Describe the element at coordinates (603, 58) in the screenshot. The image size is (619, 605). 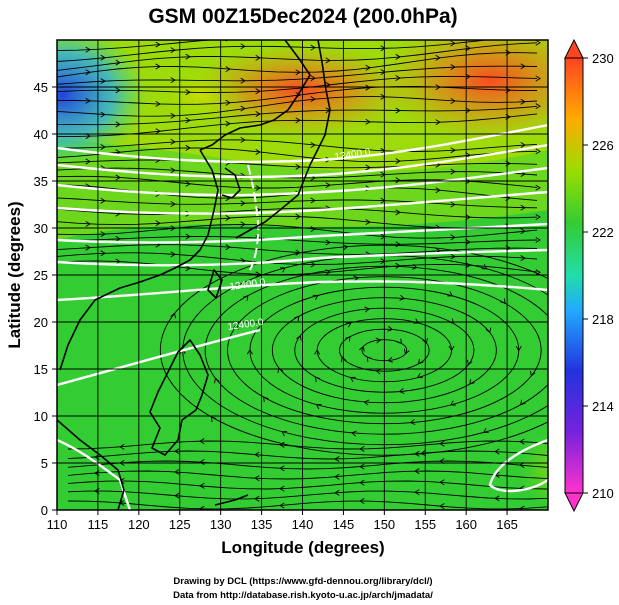
I see `colorbar-tick-label: 230` at that location.